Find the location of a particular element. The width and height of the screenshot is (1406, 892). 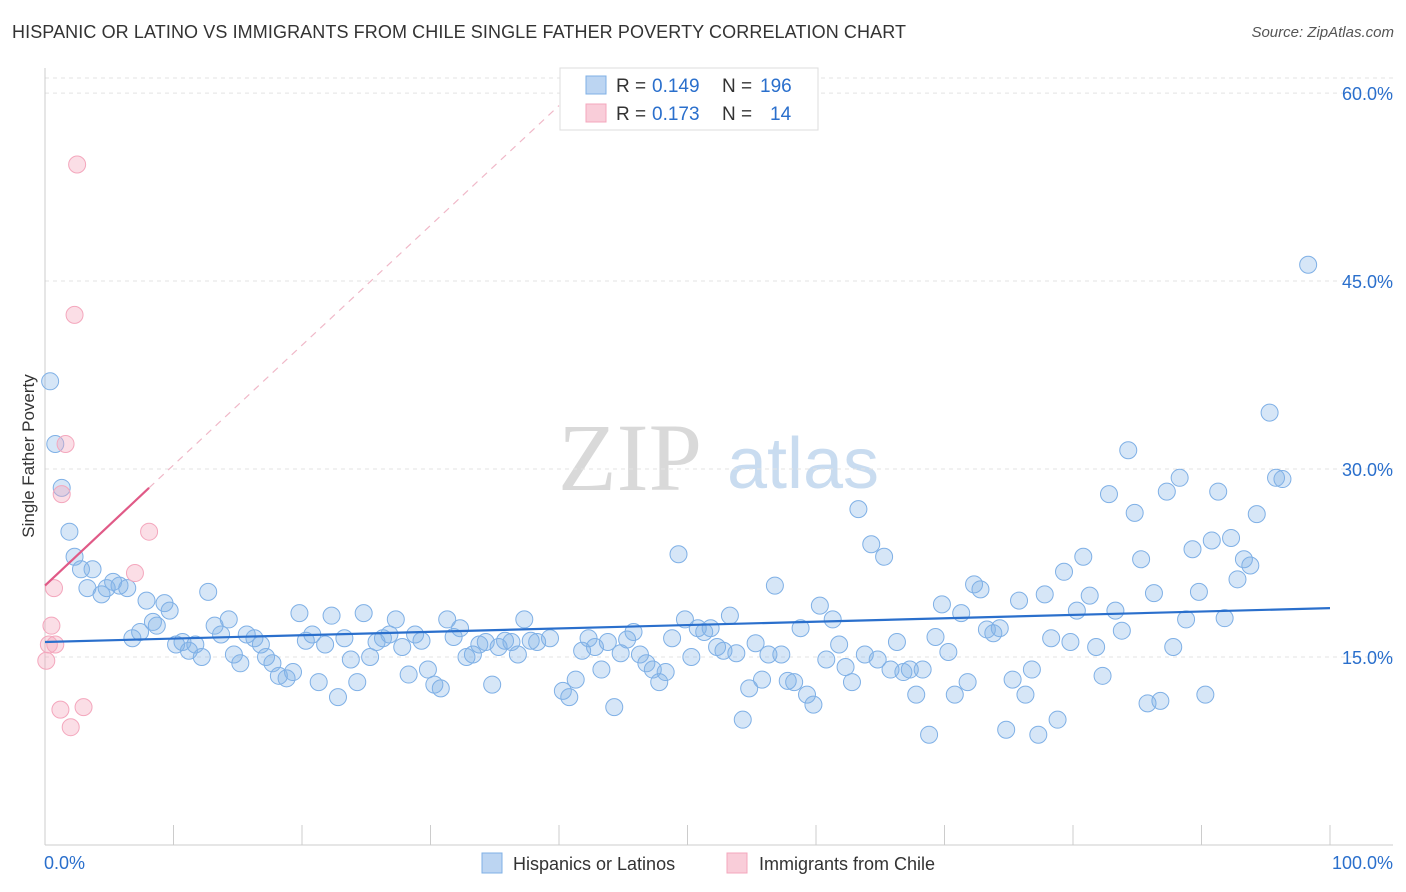

legend-swatch-hispanics is located at coordinates (492, 863).